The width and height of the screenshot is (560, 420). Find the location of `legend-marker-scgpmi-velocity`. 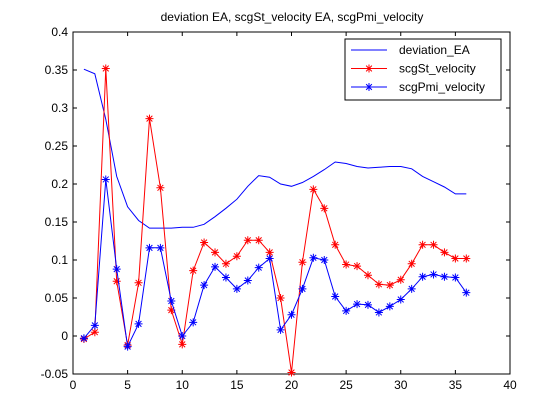

legend-marker-scgpmi-velocity is located at coordinates (369, 87).